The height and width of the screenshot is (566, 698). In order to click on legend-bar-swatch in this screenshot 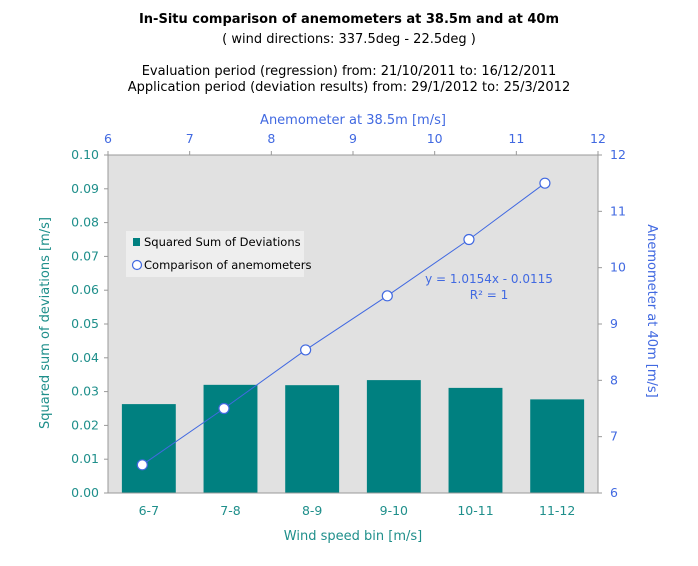, I will do `click(136, 242)`.